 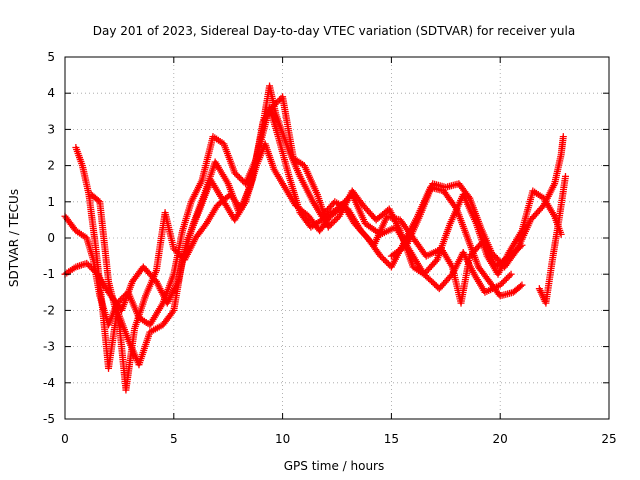 I want to click on y-tick-label: -3, so click(x=49, y=347).